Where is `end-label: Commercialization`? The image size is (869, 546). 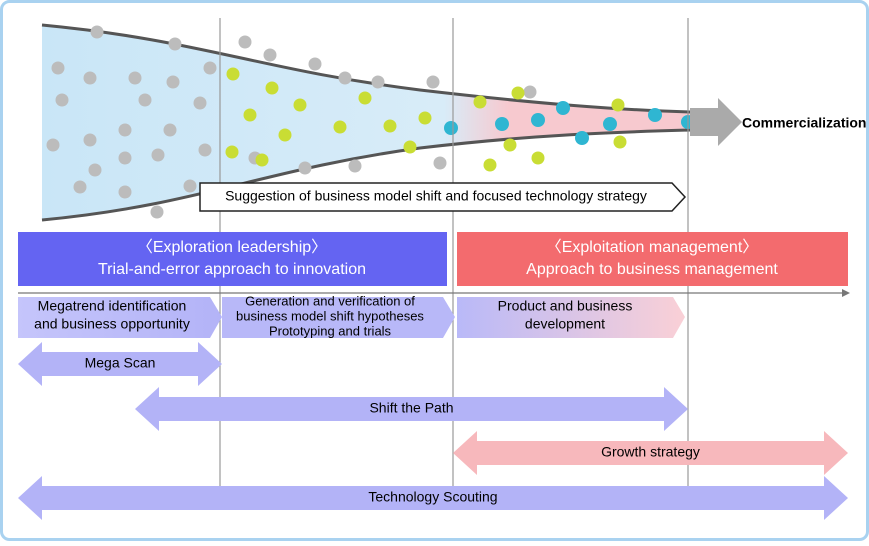 end-label: Commercialization is located at coordinates (804, 123).